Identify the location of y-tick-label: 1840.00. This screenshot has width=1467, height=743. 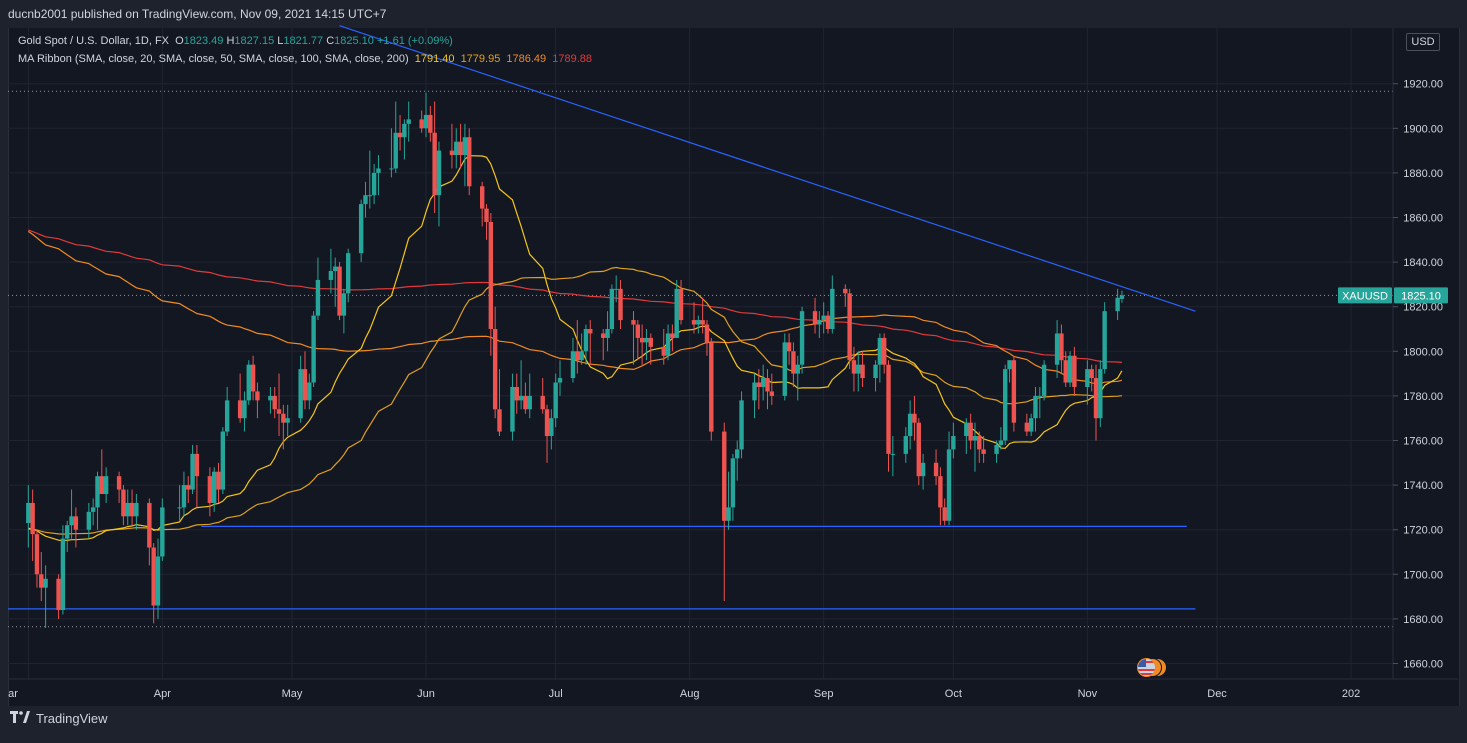
(1423, 263).